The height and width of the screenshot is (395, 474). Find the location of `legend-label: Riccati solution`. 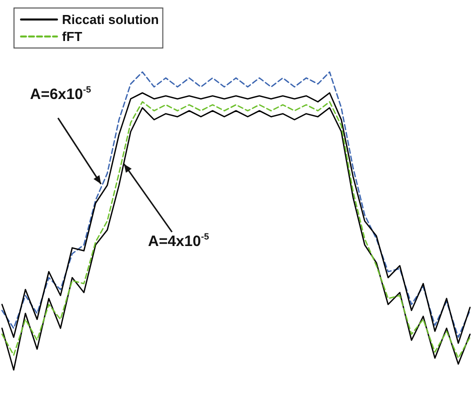

legend-label: Riccati solution is located at coordinates (110, 19).